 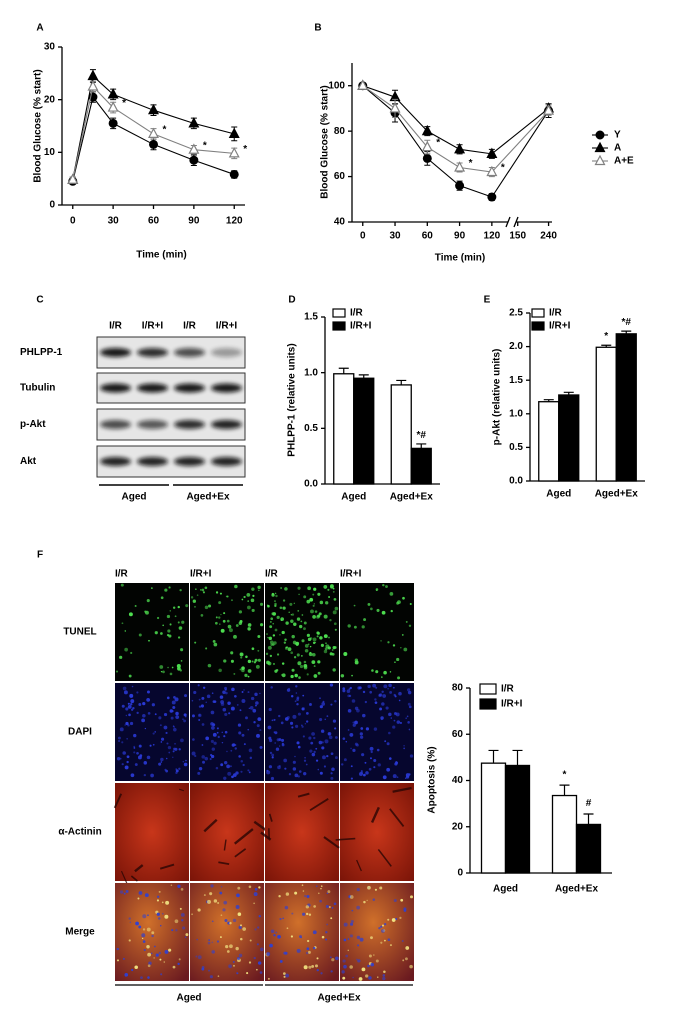 I want to click on fiber-streak, so click(x=270, y=817).